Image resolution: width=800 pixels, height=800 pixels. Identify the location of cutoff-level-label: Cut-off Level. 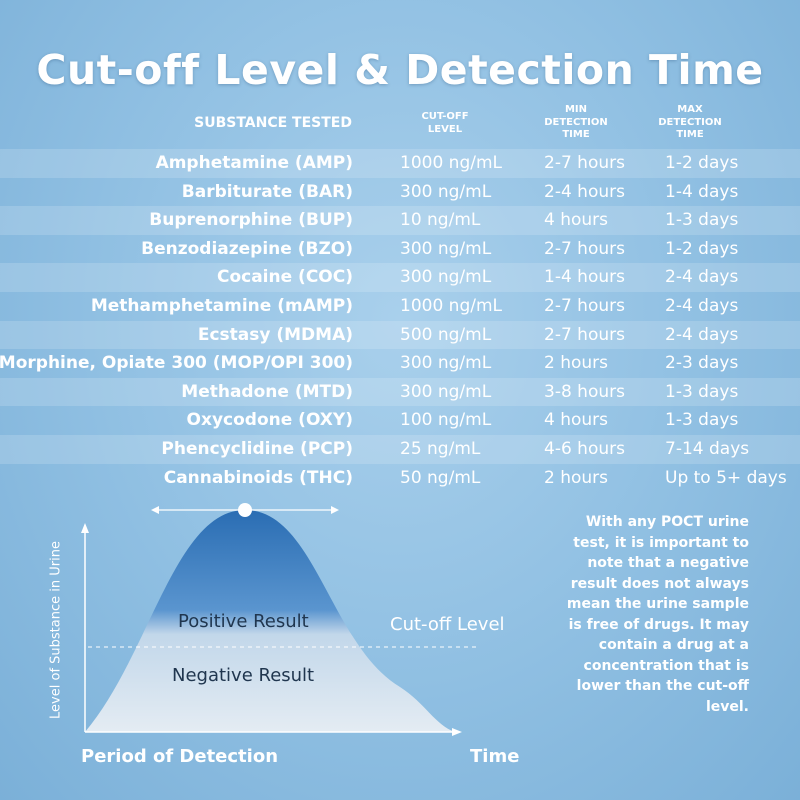
(447, 624).